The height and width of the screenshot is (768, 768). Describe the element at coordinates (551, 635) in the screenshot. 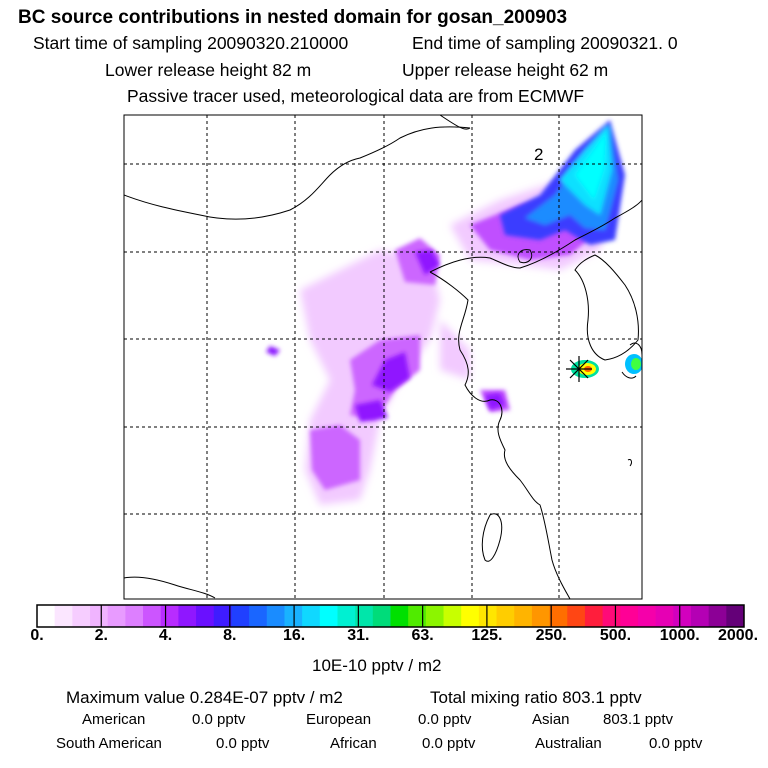

I see `colorbar-tick-label: 250.` at that location.